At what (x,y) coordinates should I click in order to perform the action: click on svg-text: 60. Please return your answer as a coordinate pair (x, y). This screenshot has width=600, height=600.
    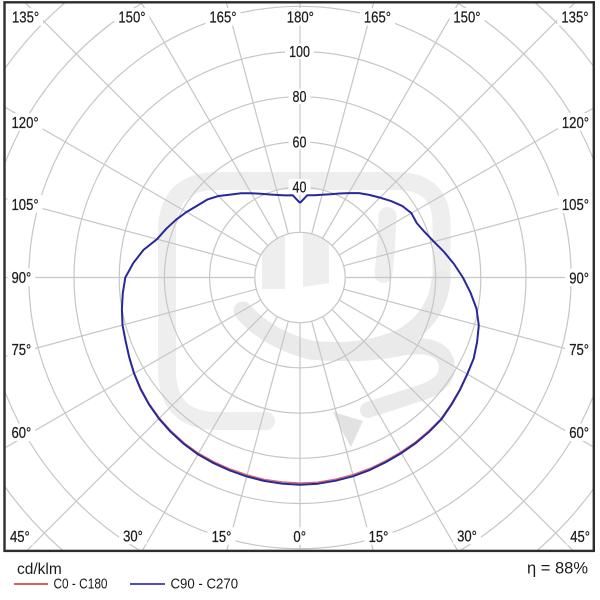
    Looking at the image, I should click on (300, 142).